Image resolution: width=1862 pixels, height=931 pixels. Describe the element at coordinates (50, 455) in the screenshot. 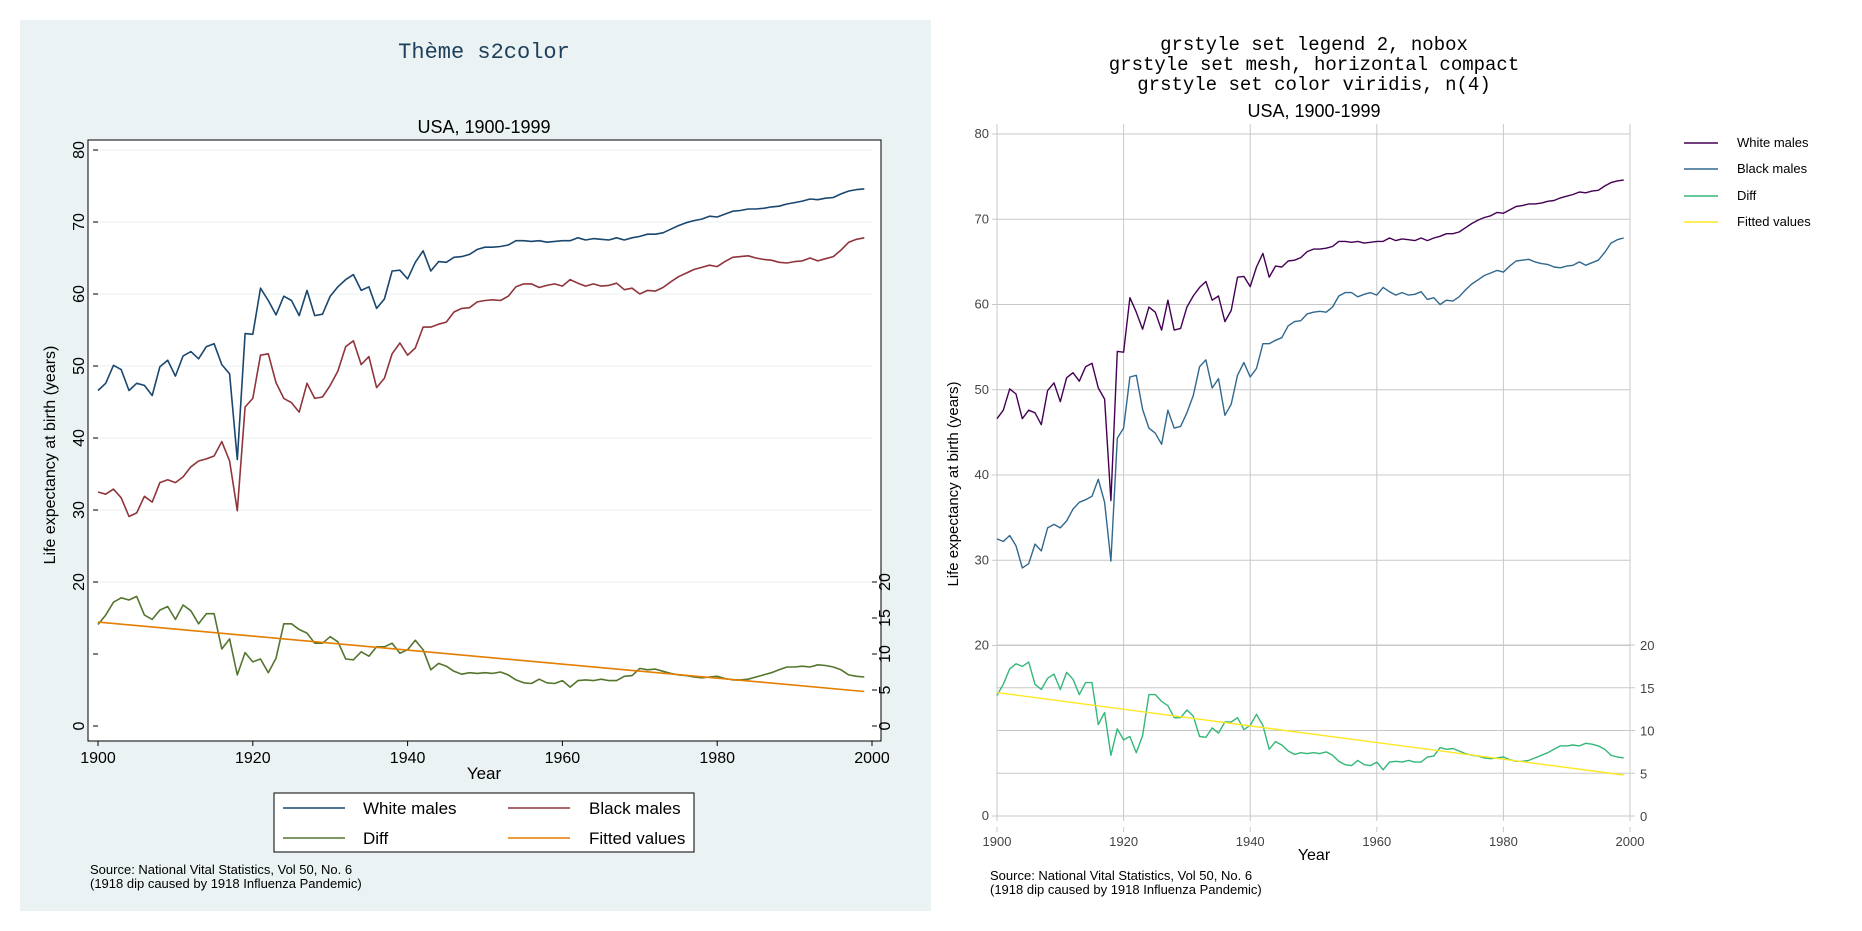

I see `left-y-axis-label: Life expectancy at birth (years)` at that location.